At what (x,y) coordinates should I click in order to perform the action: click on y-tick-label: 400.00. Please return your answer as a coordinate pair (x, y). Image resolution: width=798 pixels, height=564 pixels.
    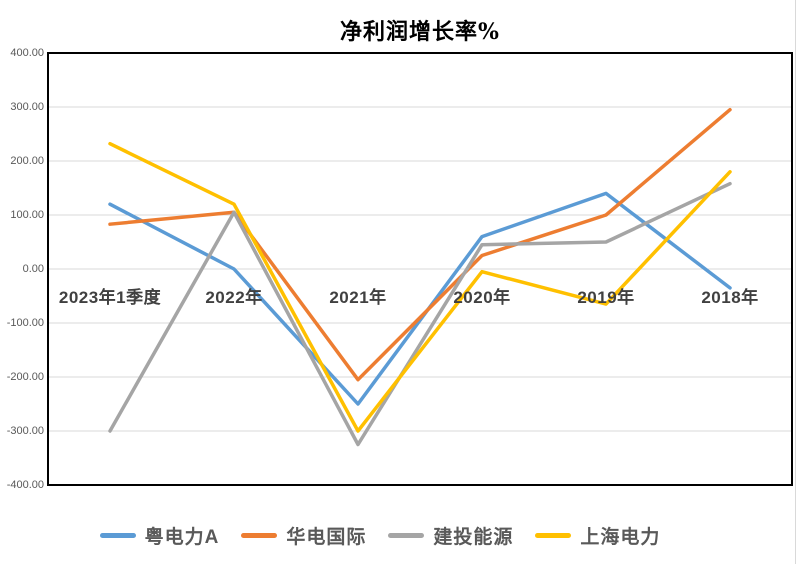
    Looking at the image, I should click on (27, 53).